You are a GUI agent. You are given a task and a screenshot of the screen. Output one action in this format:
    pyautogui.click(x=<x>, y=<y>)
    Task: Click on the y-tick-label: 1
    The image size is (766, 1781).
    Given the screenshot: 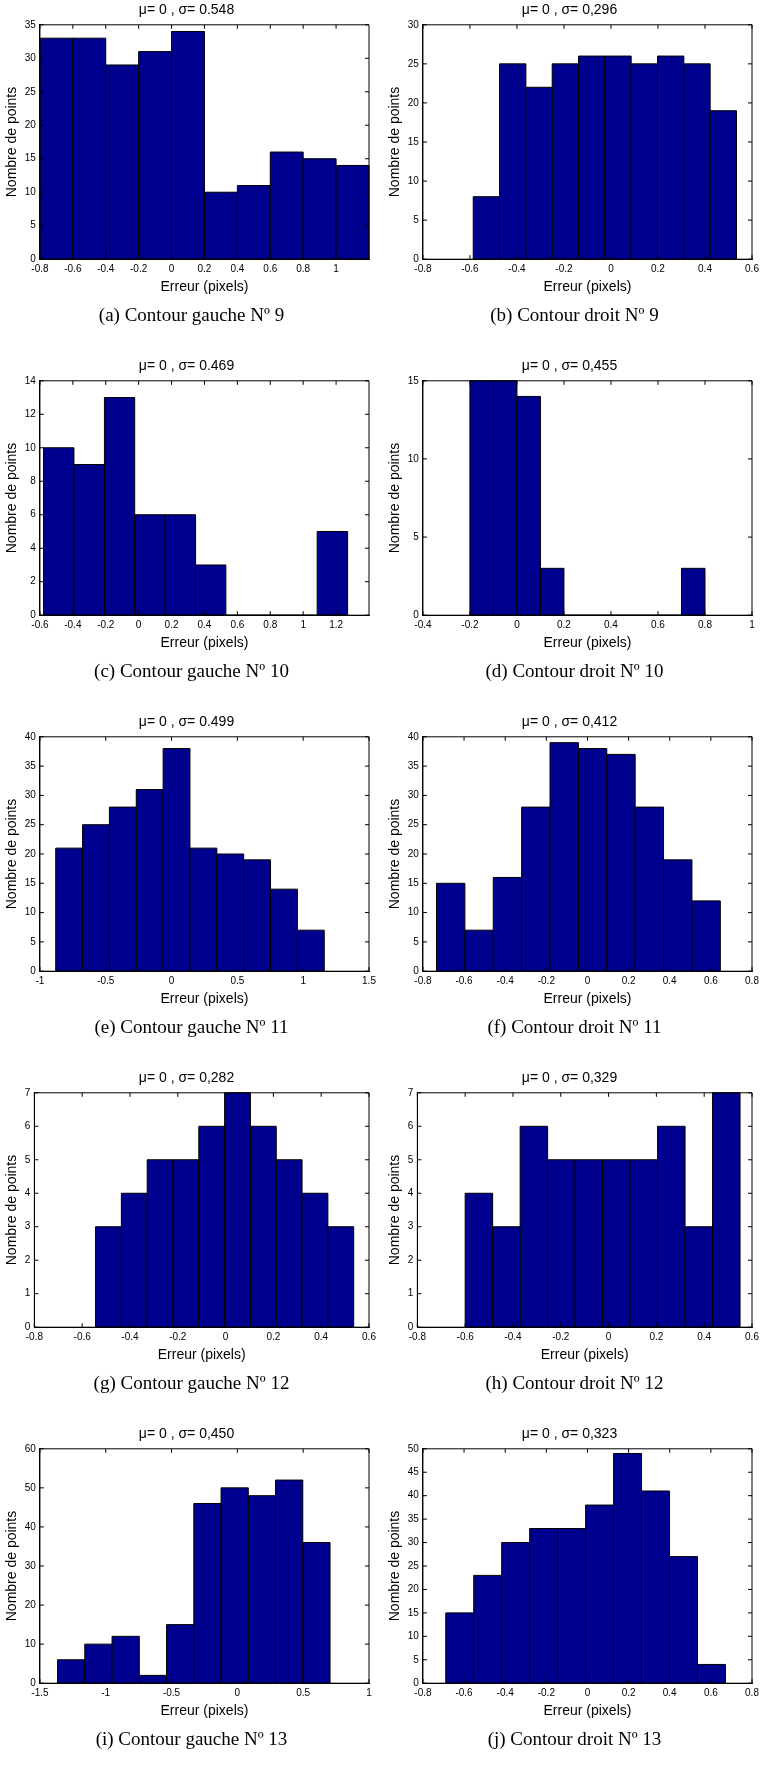 What is the action you would take?
    pyautogui.click(x=27, y=1293)
    